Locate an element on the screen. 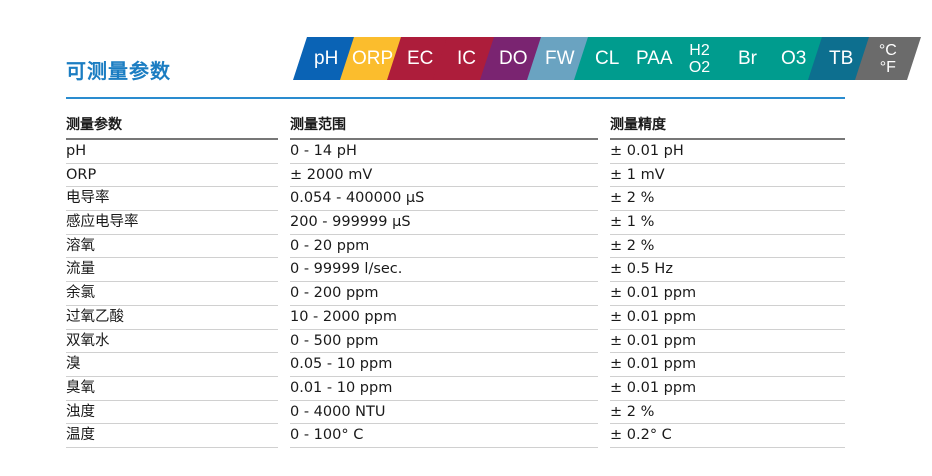  tile-label: IC is located at coordinates (466, 58).